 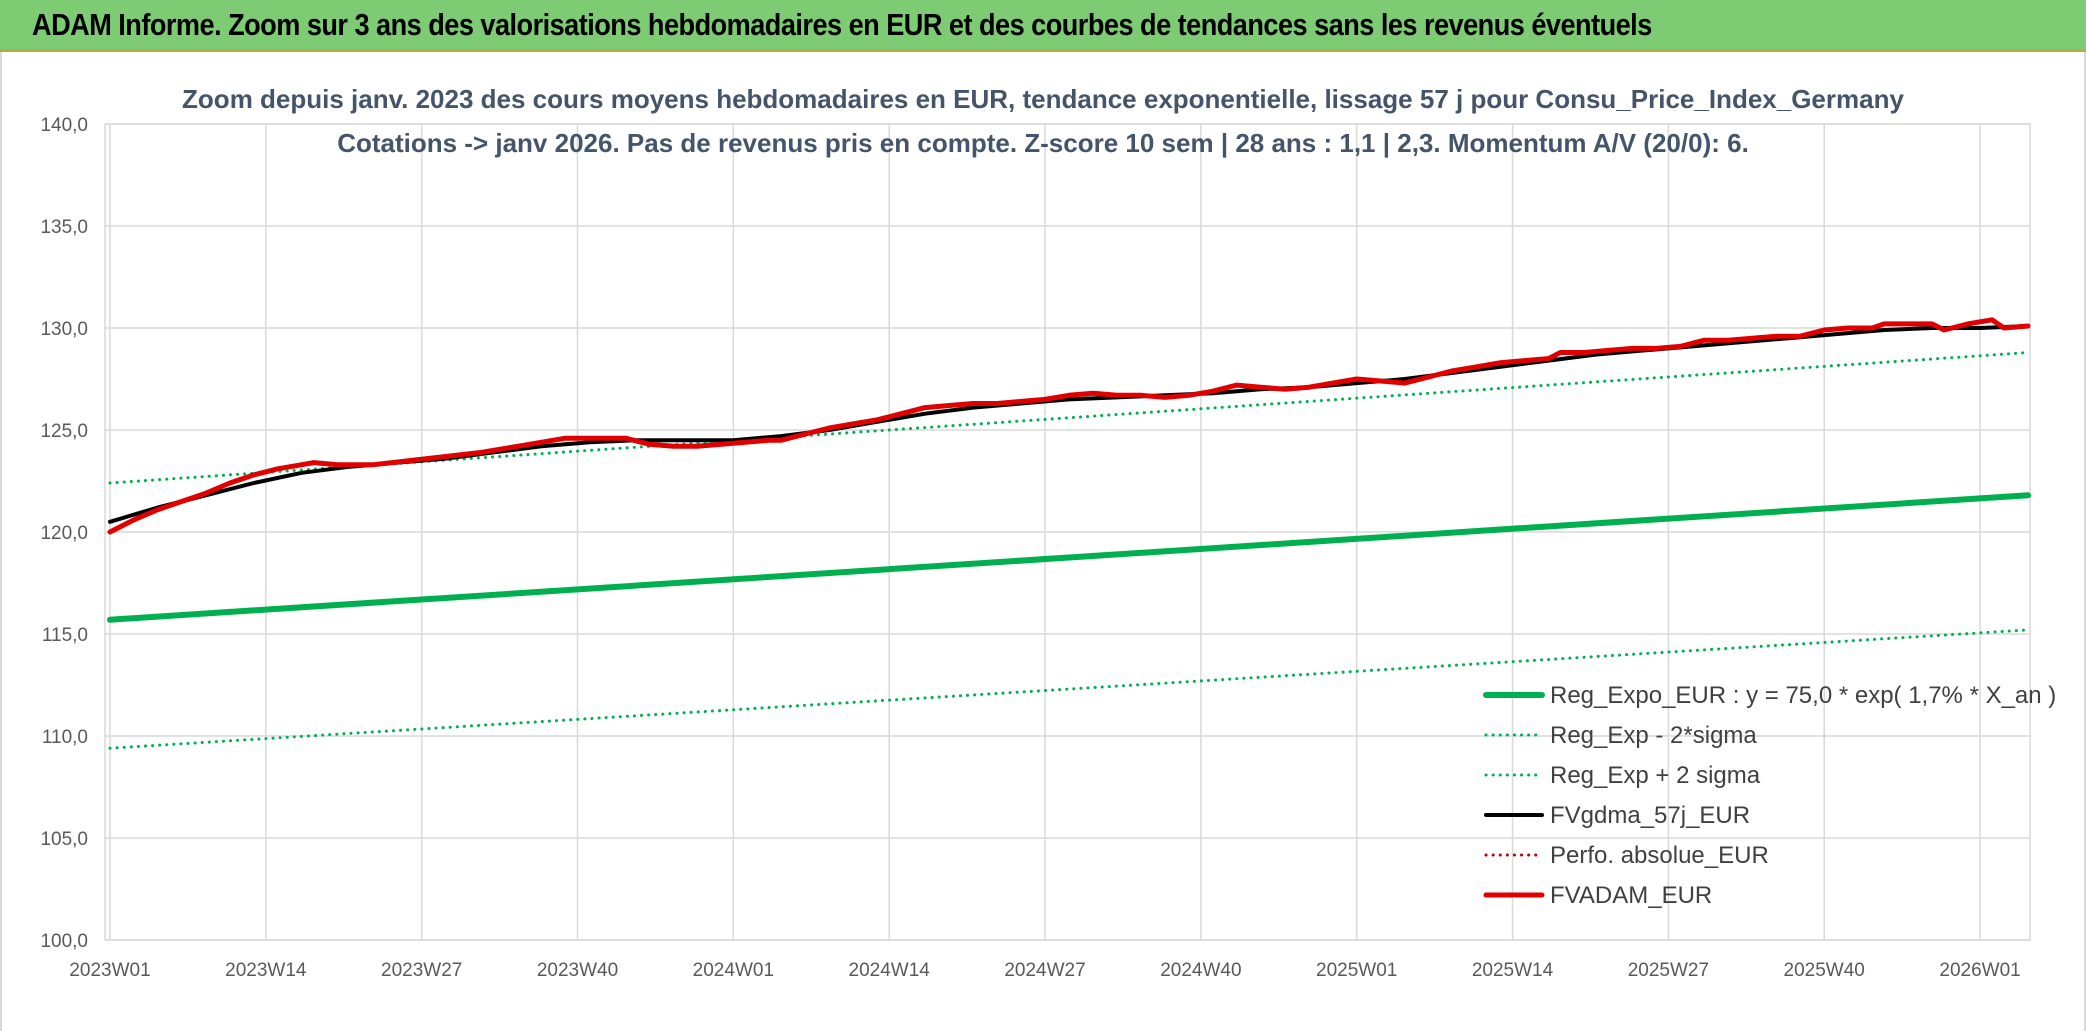 I want to click on x-tick-label: 2025W14, so click(x=1513, y=970).